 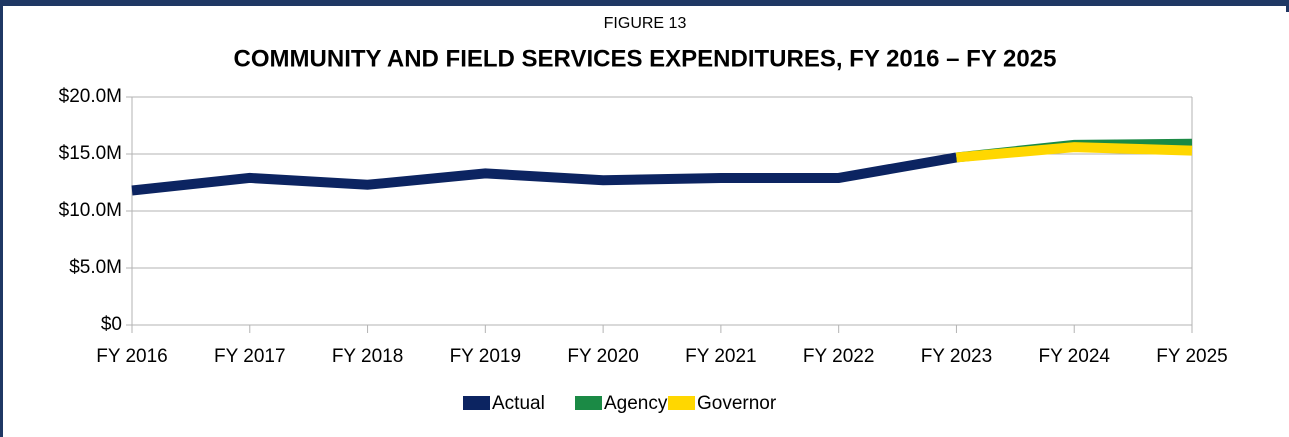 I want to click on x-tick-label: FY 2018, so click(x=367, y=356).